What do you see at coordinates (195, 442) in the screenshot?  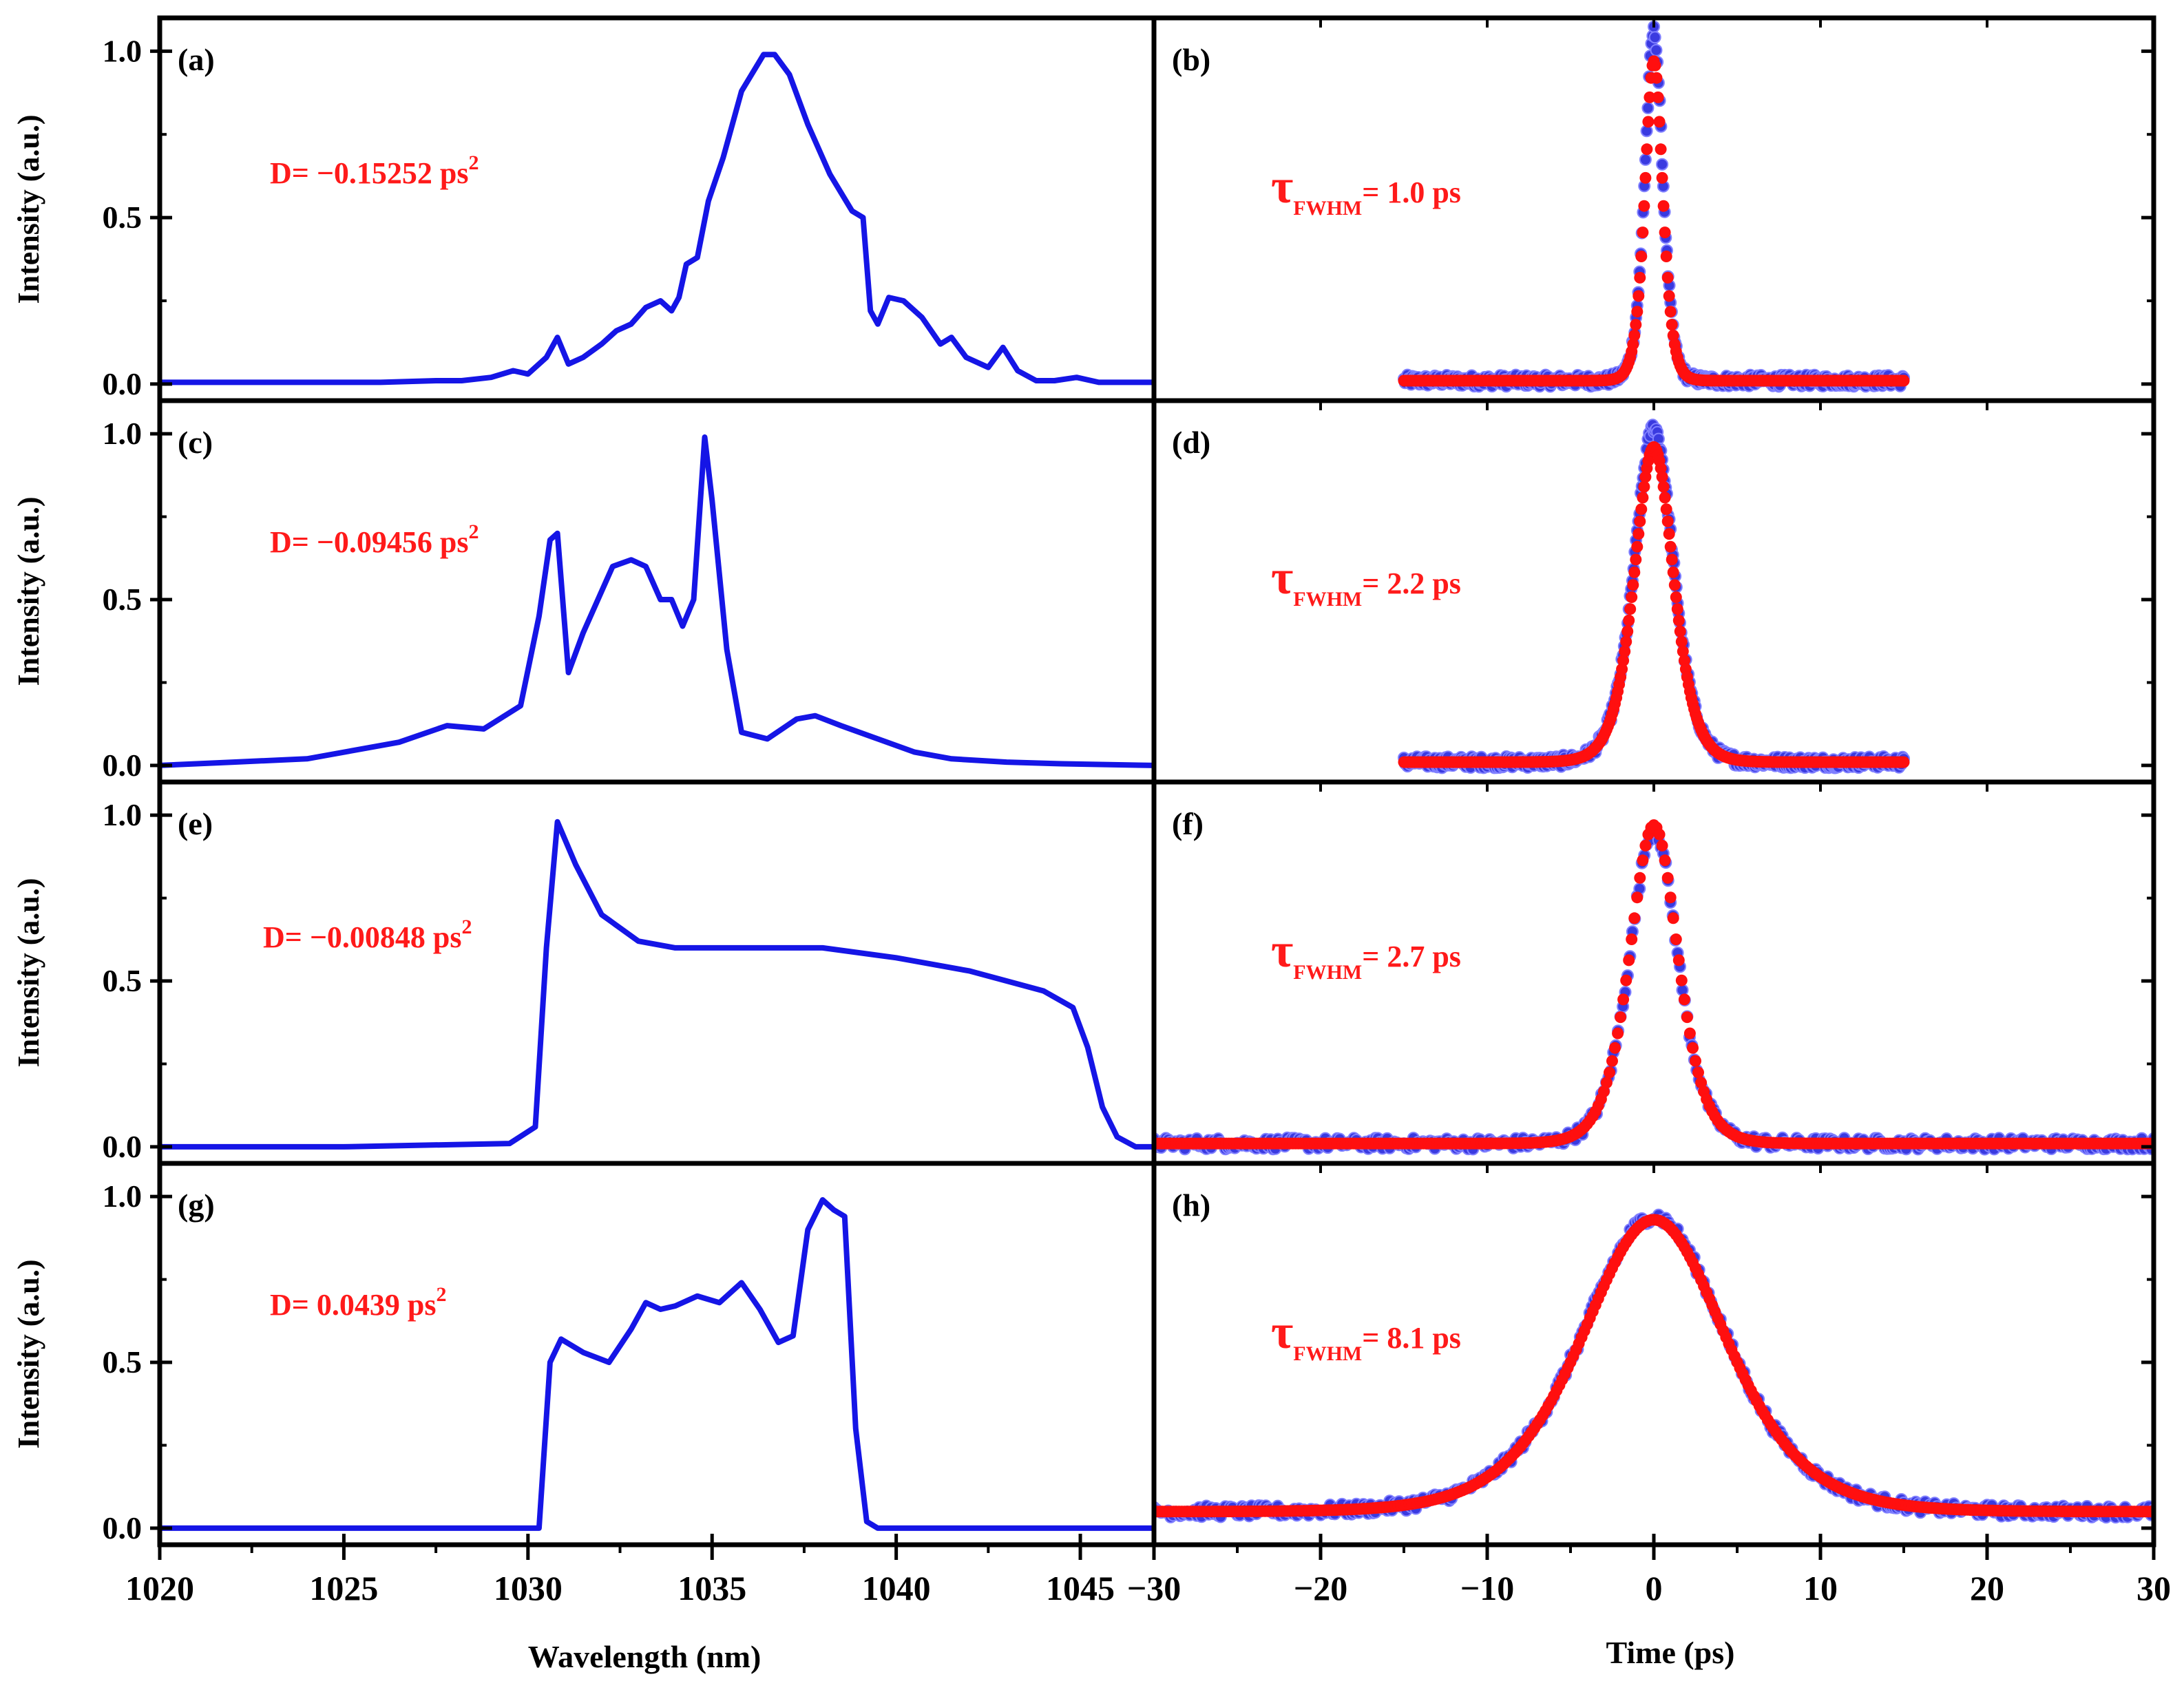 I see `panel-label: (c)` at bounding box center [195, 442].